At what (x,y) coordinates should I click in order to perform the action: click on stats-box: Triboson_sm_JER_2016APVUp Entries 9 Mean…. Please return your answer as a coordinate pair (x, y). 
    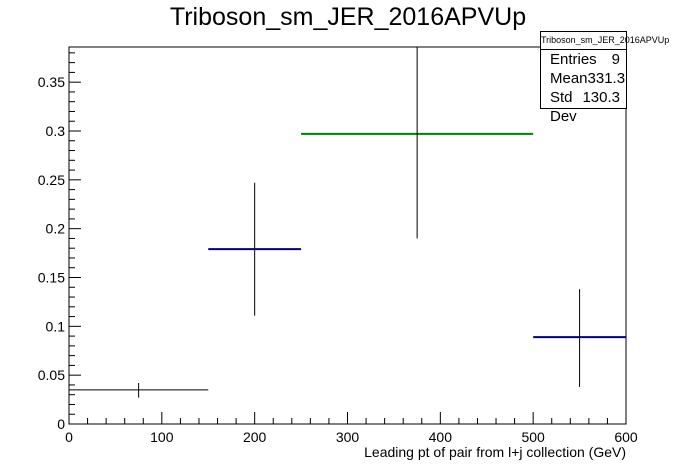
    Looking at the image, I should click on (604, 78).